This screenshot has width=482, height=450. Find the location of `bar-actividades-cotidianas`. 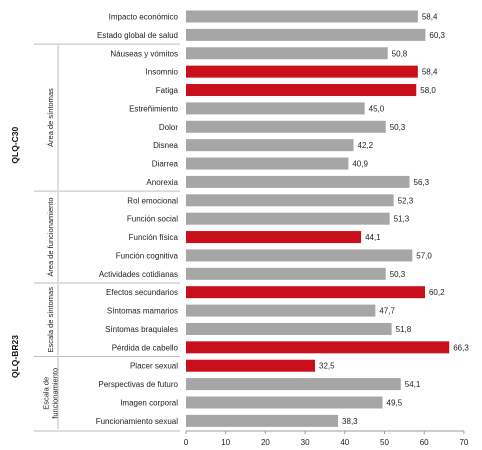

bar-actividades-cotidianas is located at coordinates (286, 273).